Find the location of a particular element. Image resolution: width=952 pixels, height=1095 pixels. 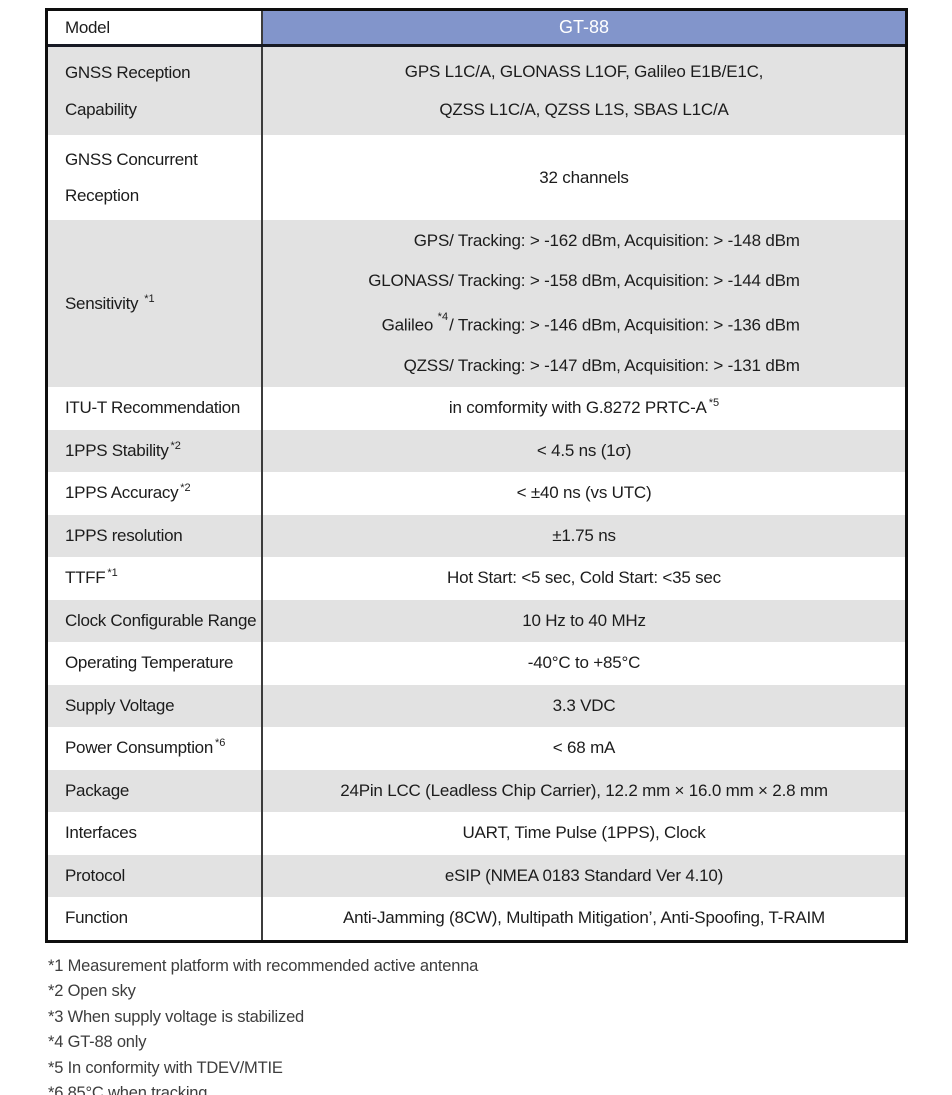

spec-name-cell: Supply Voltage is located at coordinates (155, 705).